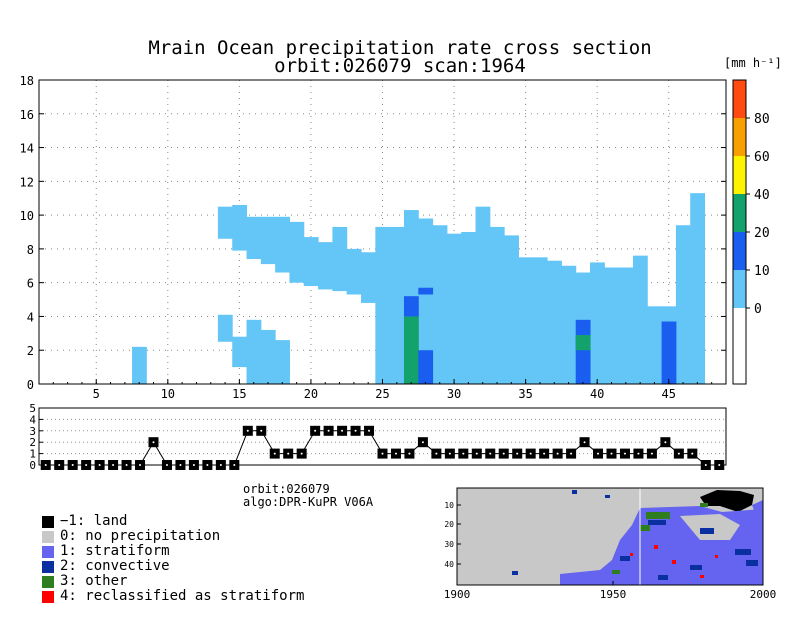 This screenshot has height=618, width=800. What do you see at coordinates (140, 536) in the screenshot?
I see `legend-label: 0: no precipitation` at bounding box center [140, 536].